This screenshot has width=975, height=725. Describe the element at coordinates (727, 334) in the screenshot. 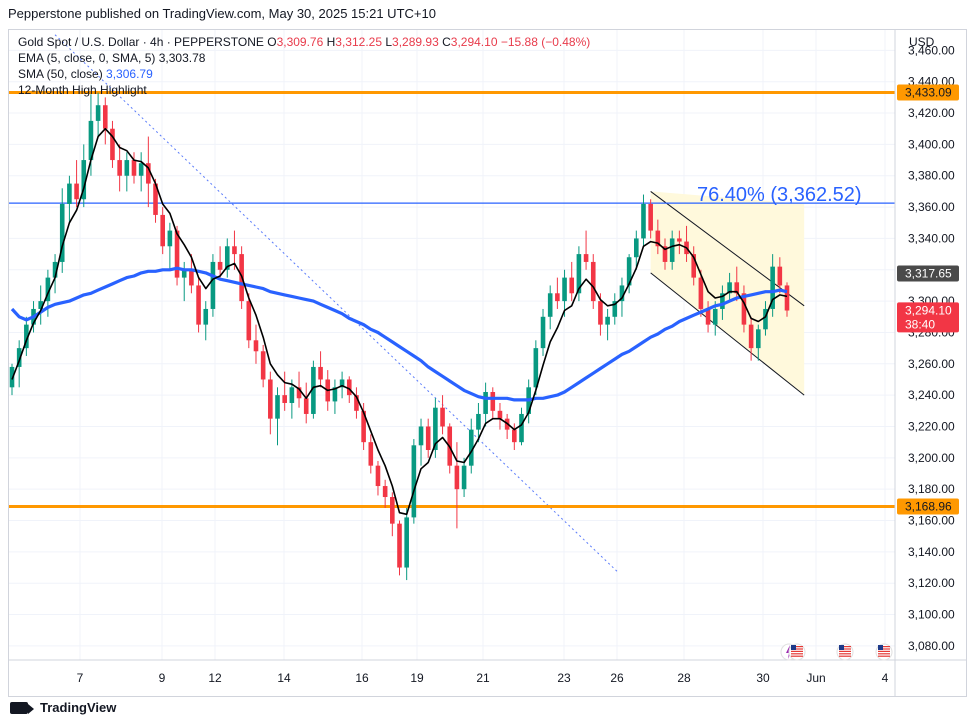

I see `channel-lower-line` at that location.